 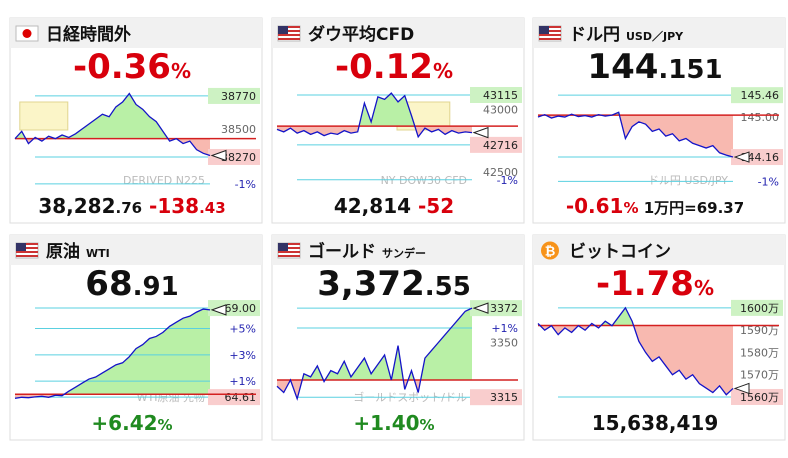 I want to click on tile-name-main: 原油, so click(x=63, y=251).